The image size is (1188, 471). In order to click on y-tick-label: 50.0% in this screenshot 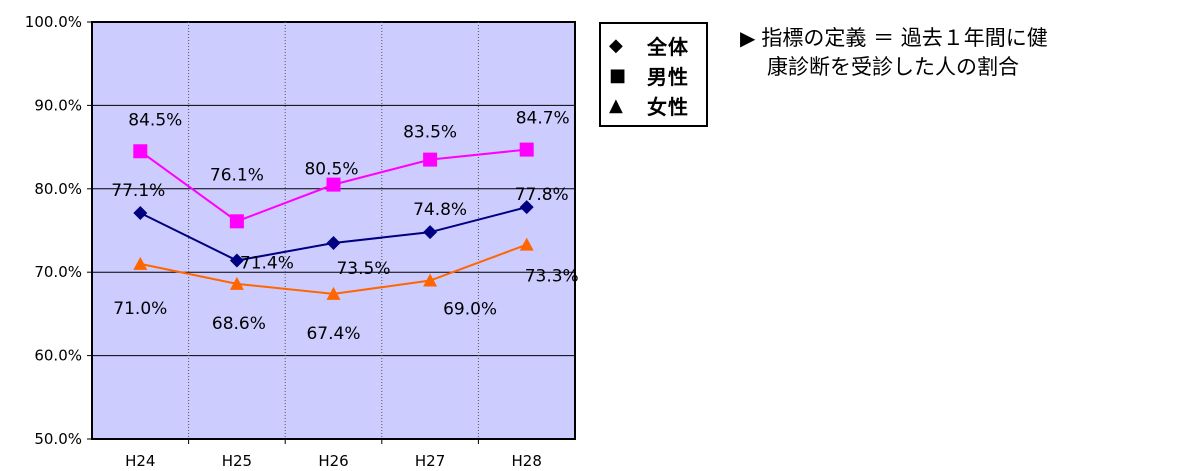, I will do `click(58, 439)`.